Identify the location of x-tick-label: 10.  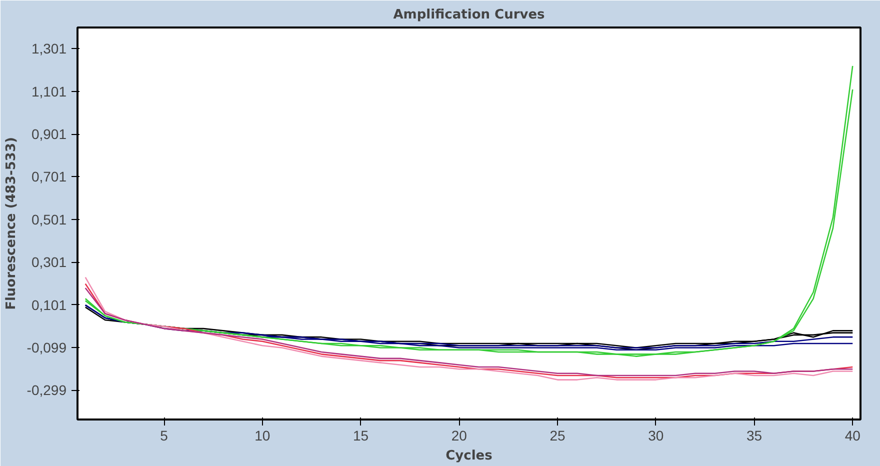
(262, 436).